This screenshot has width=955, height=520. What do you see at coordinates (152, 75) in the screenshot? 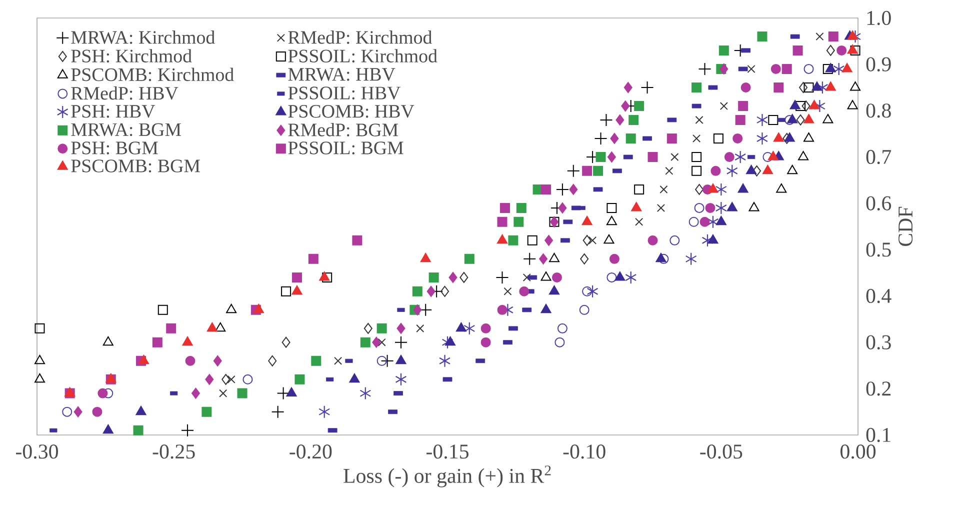
I see `legend-label: PSCOMB: Kirchmod` at bounding box center [152, 75].